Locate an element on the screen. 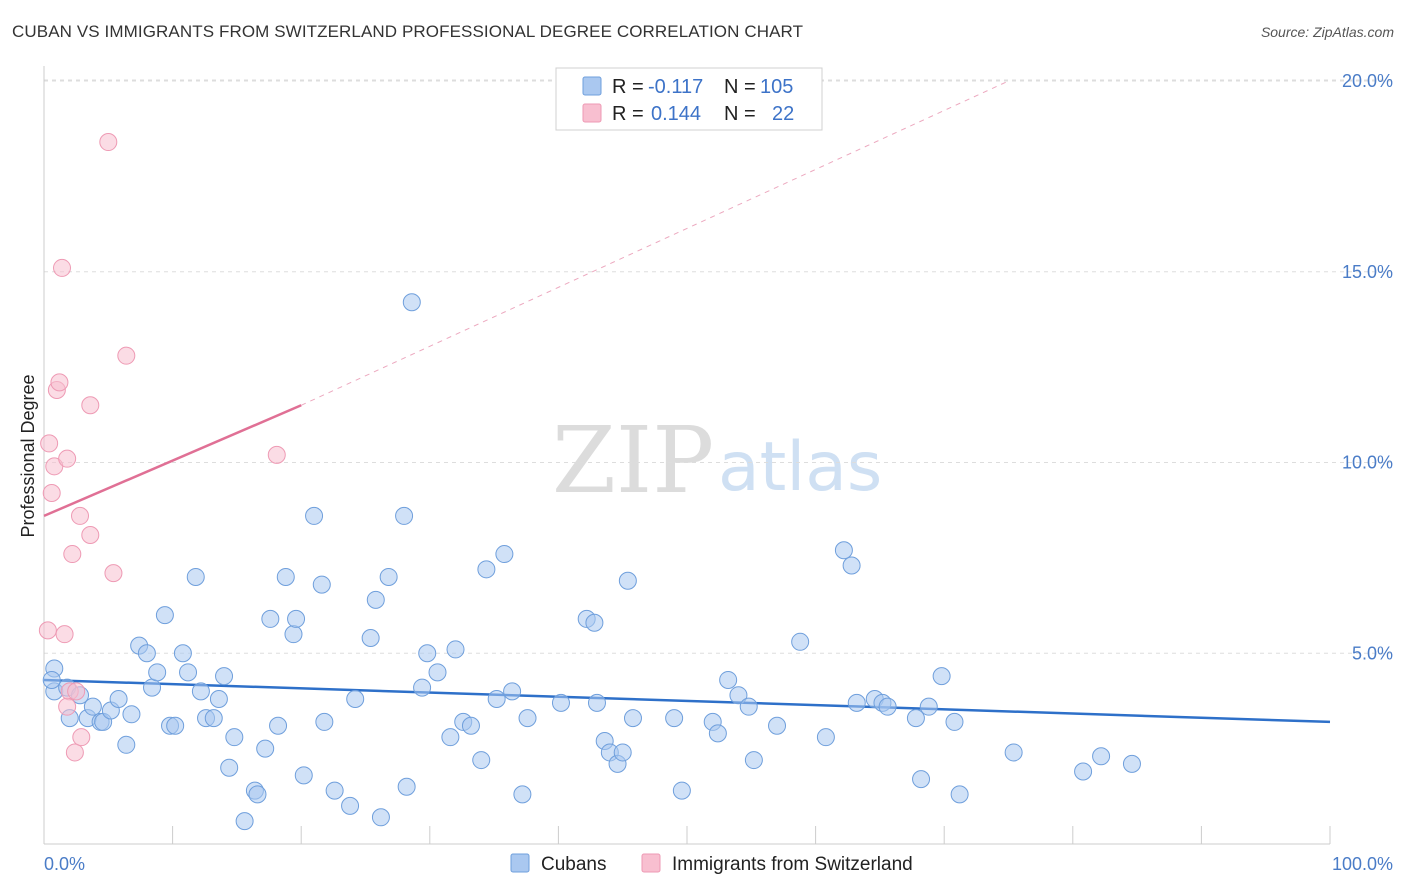 The width and height of the screenshot is (1406, 892). series-switzerland is located at coordinates (162, 447).